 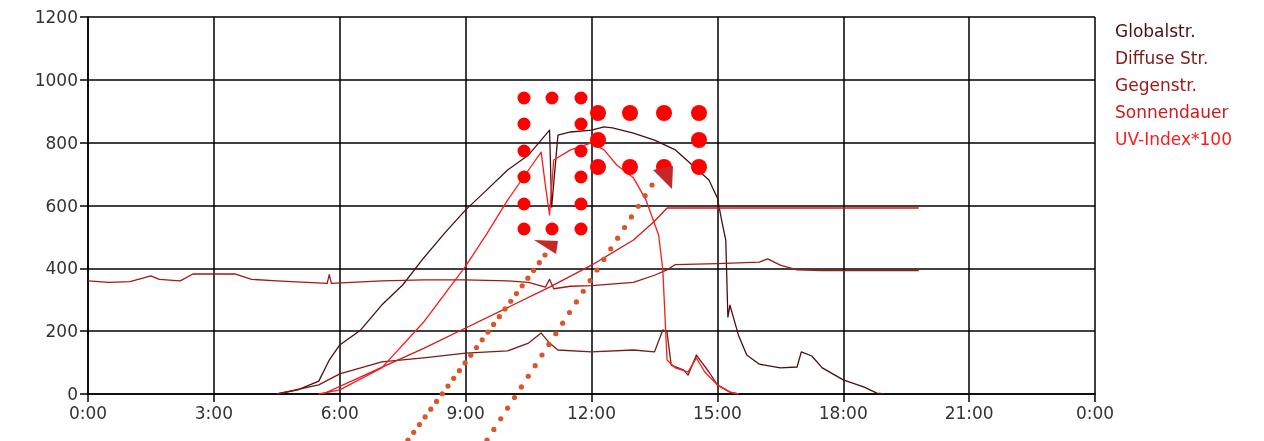 What do you see at coordinates (56, 17) in the screenshot?
I see `y-tick-label: 1200` at bounding box center [56, 17].